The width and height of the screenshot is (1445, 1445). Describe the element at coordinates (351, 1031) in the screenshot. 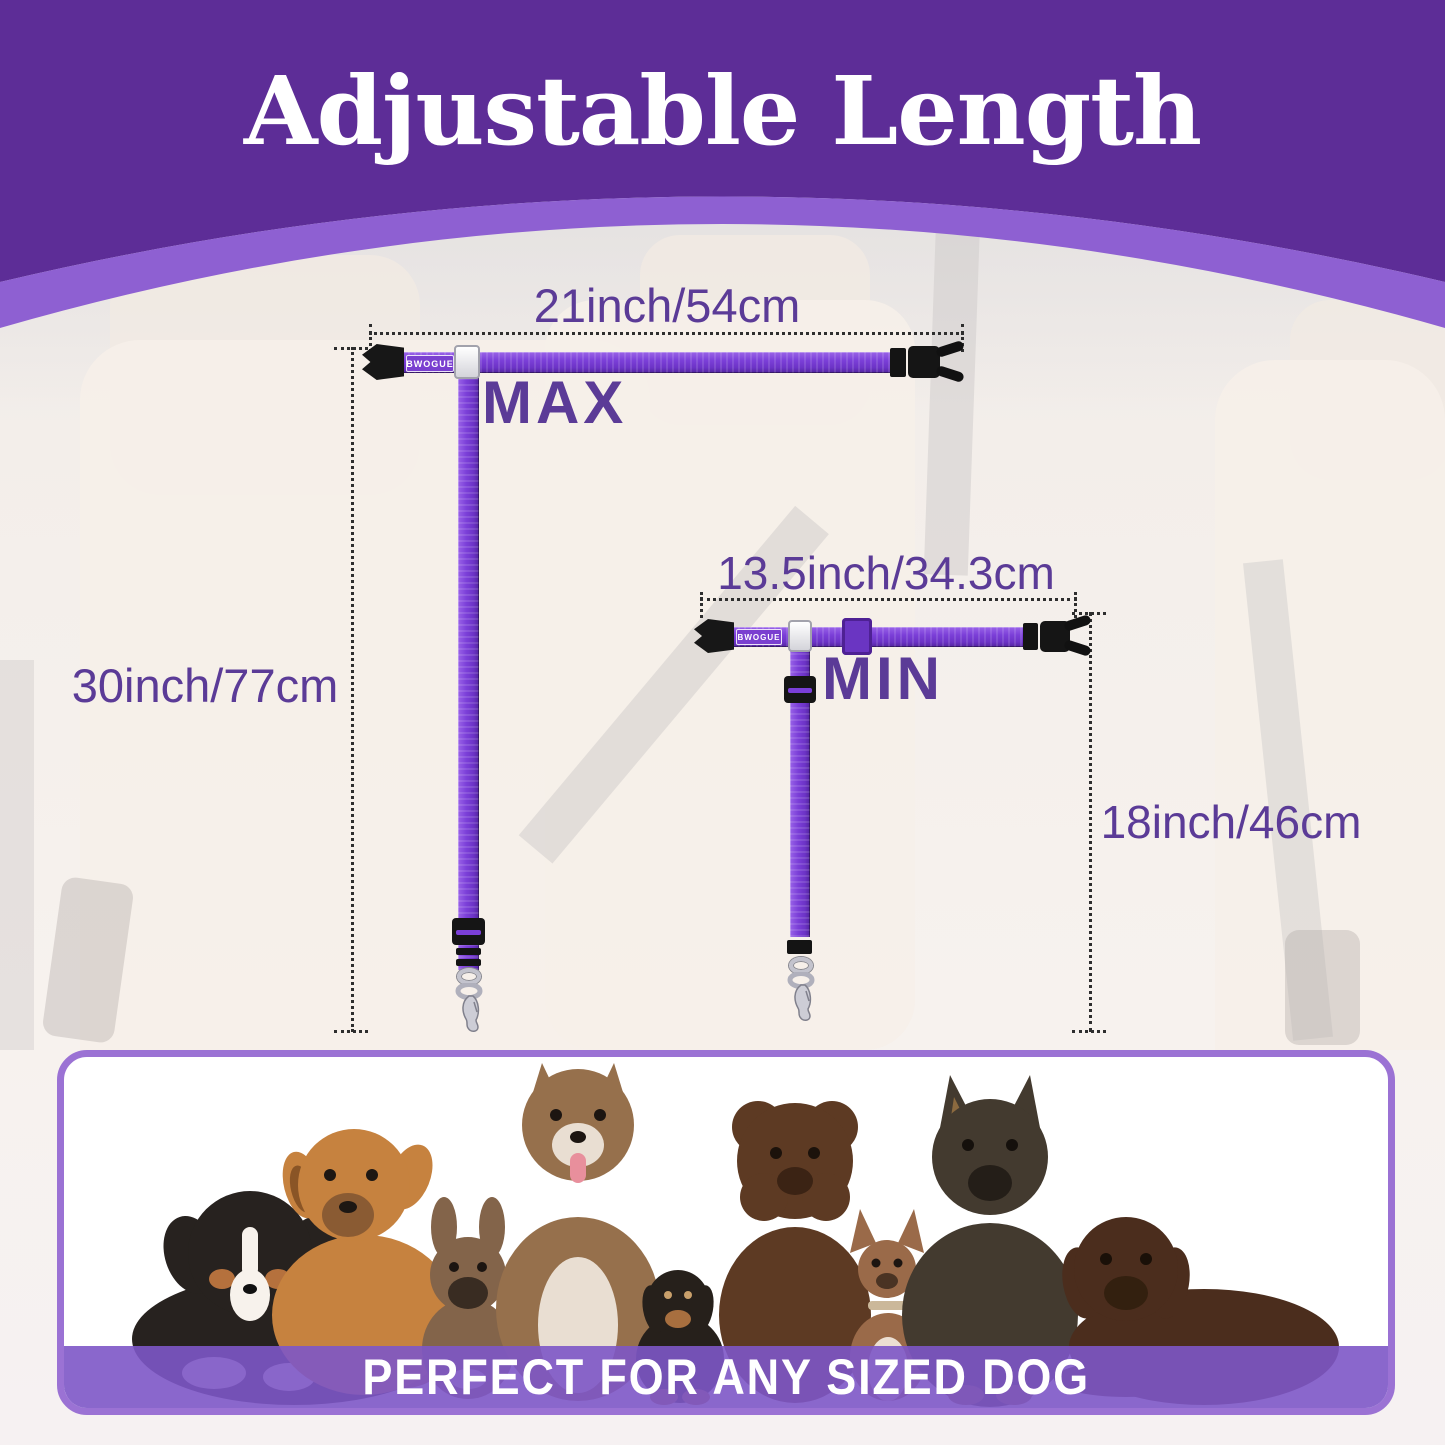

I see `max-height-tick-bottom` at that location.